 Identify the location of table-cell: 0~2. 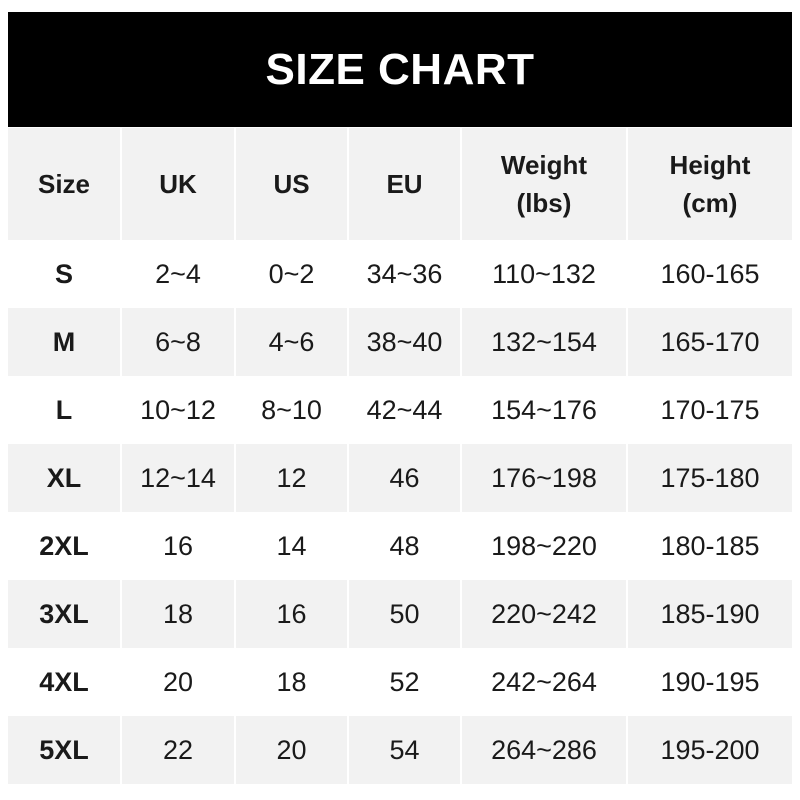
(292, 274).